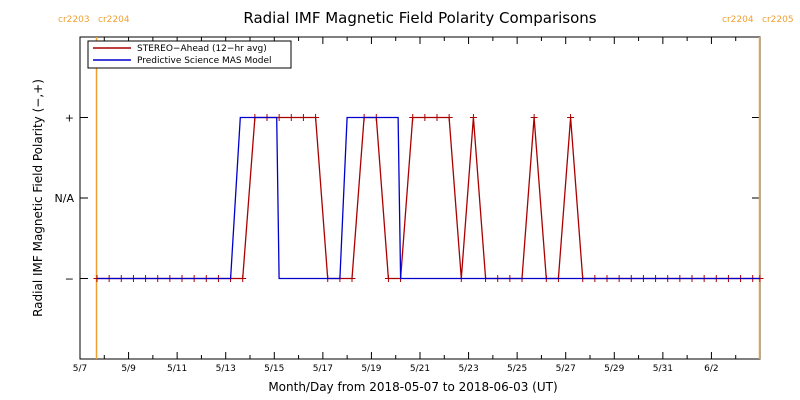 Image resolution: width=800 pixels, height=400 pixels. Describe the element at coordinates (371, 369) in the screenshot. I see `x-tick-label: 5/19` at that location.